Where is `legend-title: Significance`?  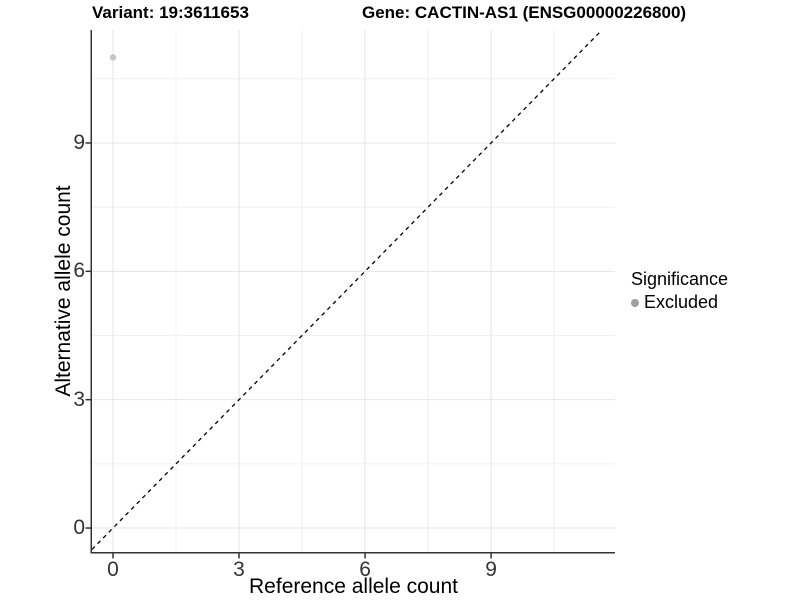 legend-title: Significance is located at coordinates (680, 279).